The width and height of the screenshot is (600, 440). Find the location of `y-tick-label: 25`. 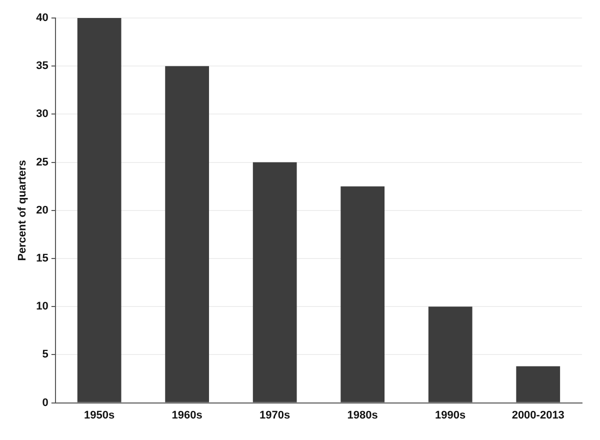

y-tick-label: 25 is located at coordinates (42, 162).